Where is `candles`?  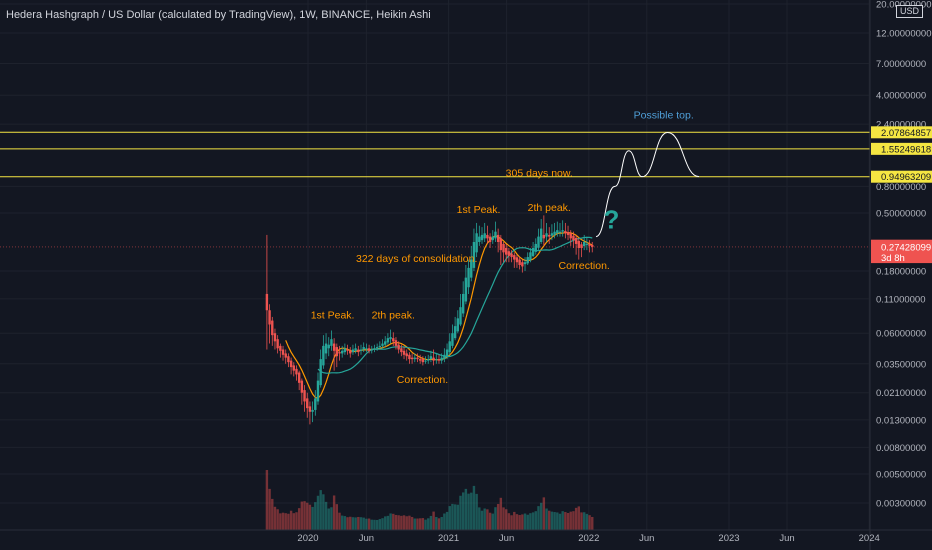
candles is located at coordinates (429, 320).